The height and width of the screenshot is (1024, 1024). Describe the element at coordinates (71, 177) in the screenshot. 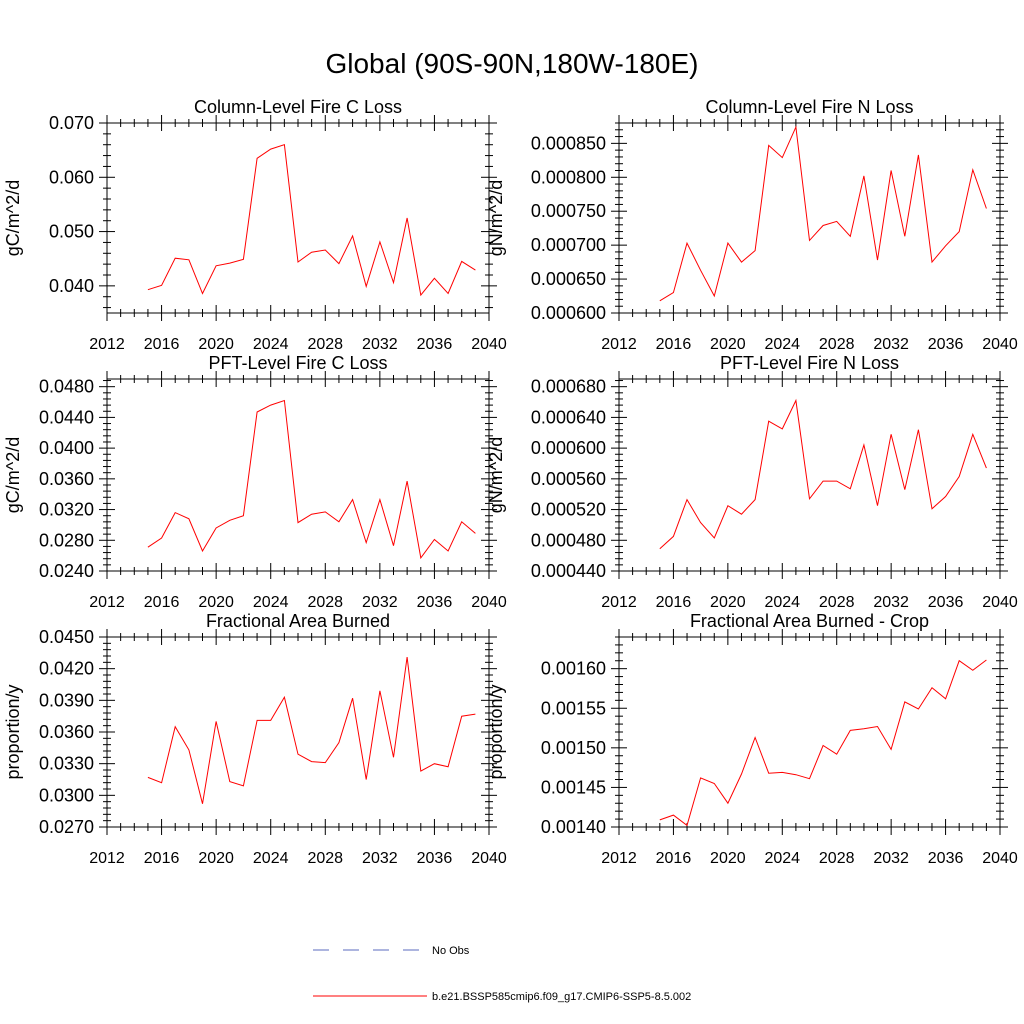

I see `y-tick-label: 0.060` at that location.